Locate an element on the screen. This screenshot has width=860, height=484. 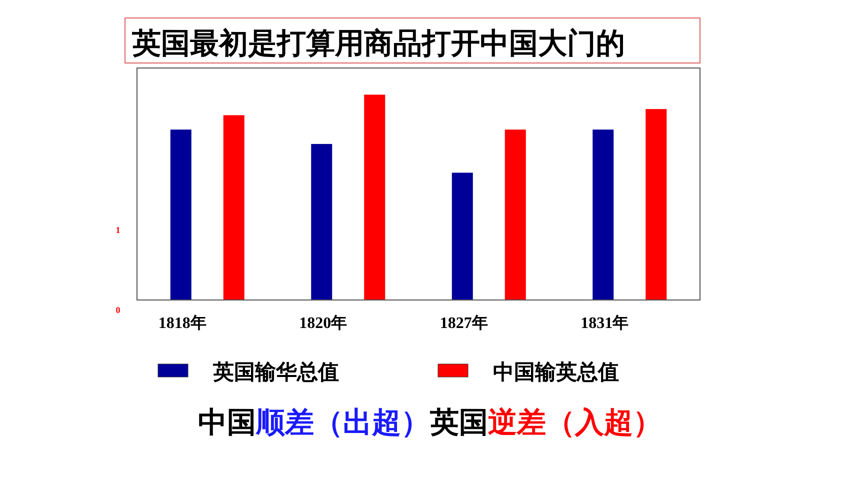
x-tick-label: 1820年 is located at coordinates (323, 323).